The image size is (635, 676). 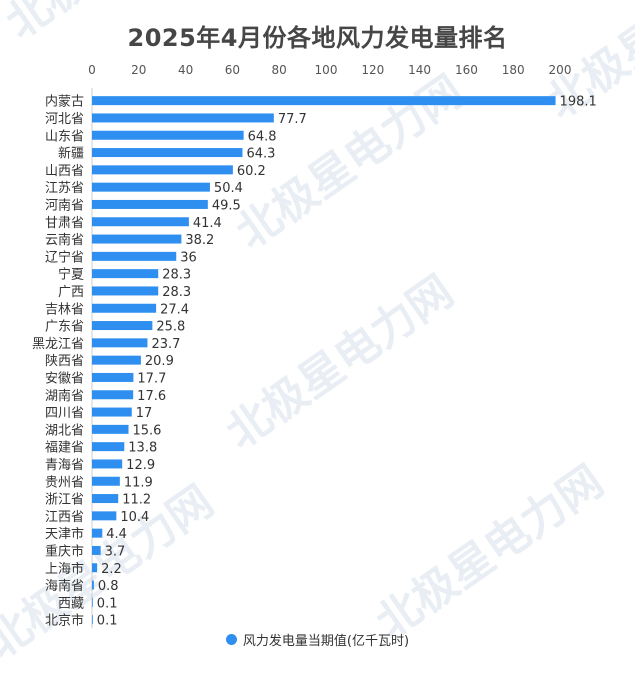 I want to click on category-label: 贵州省, so click(x=64, y=482).